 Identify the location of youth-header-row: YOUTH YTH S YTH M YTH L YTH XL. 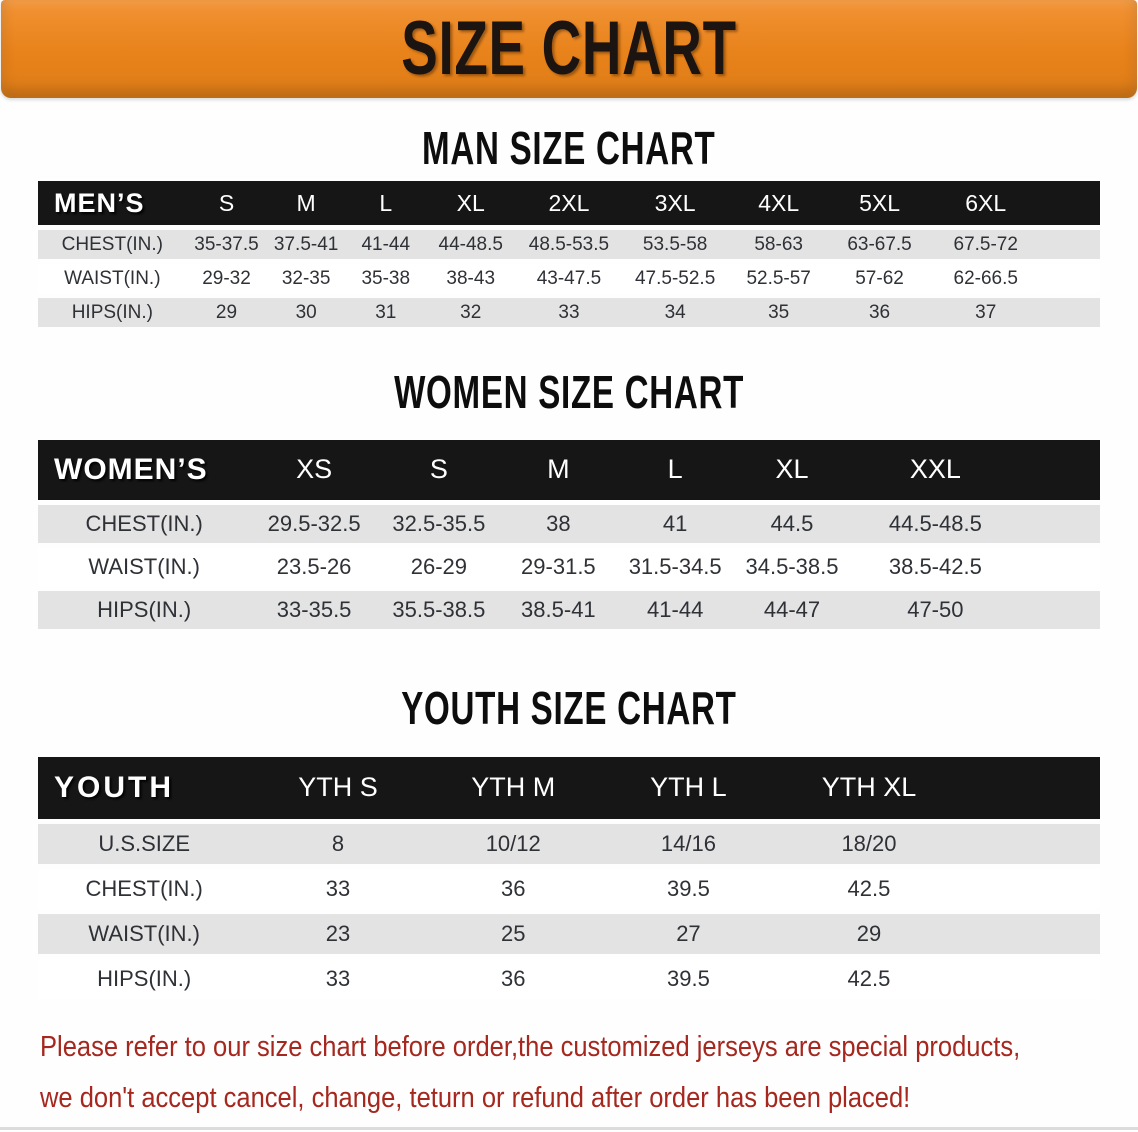
(569, 787).